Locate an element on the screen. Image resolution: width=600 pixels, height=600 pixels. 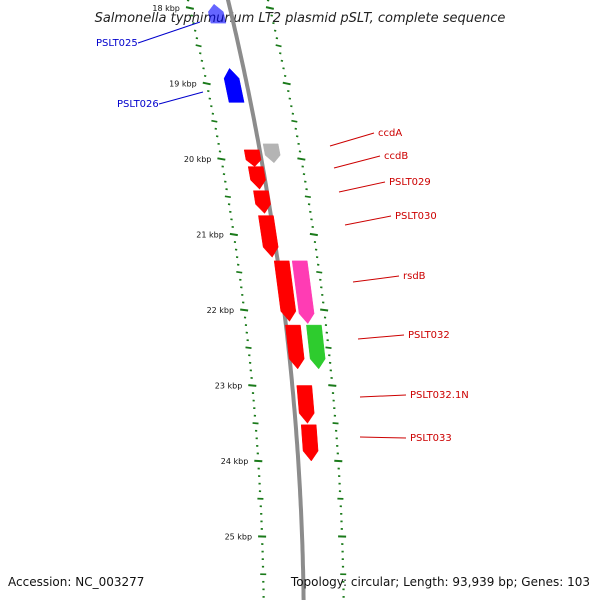
inner-tick-ring is located at coordinates (226, 299).